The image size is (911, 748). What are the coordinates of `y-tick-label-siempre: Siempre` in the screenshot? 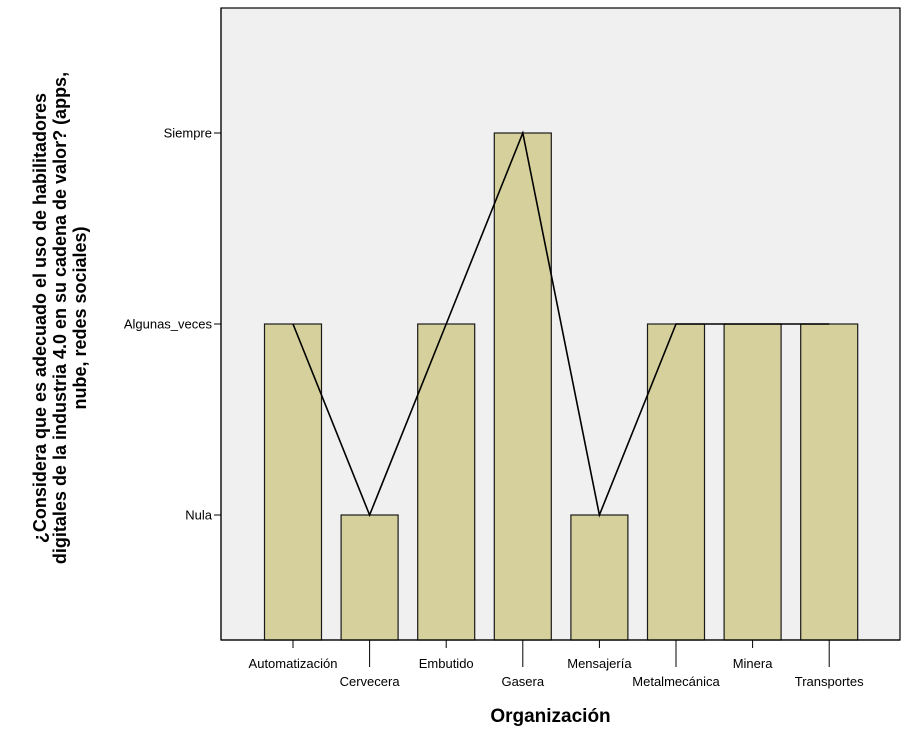 It's located at (188, 133).